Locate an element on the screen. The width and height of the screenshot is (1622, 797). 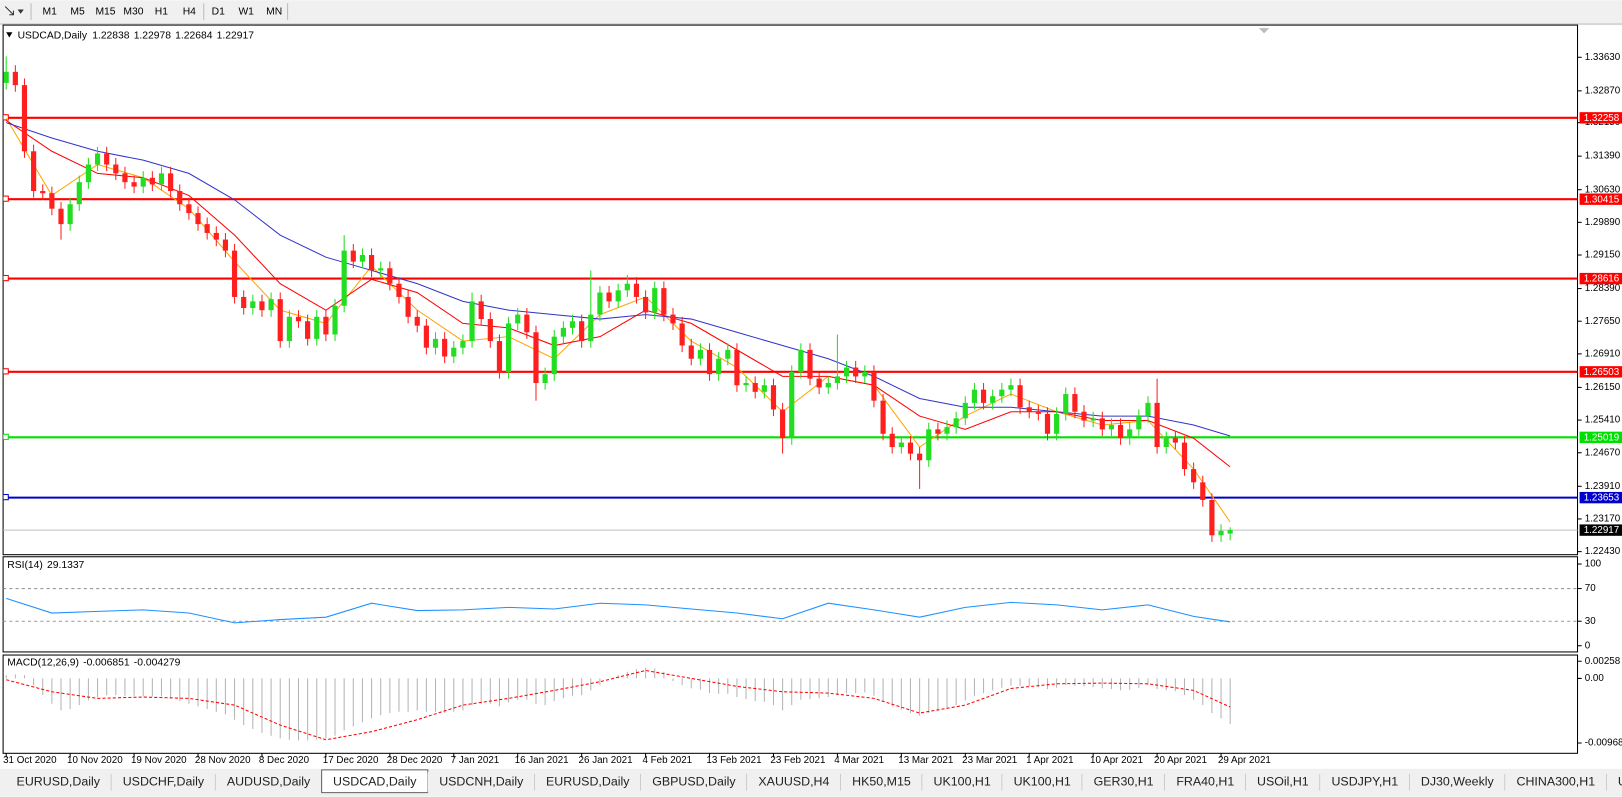
timeframe-button: H4 is located at coordinates (189, 11).